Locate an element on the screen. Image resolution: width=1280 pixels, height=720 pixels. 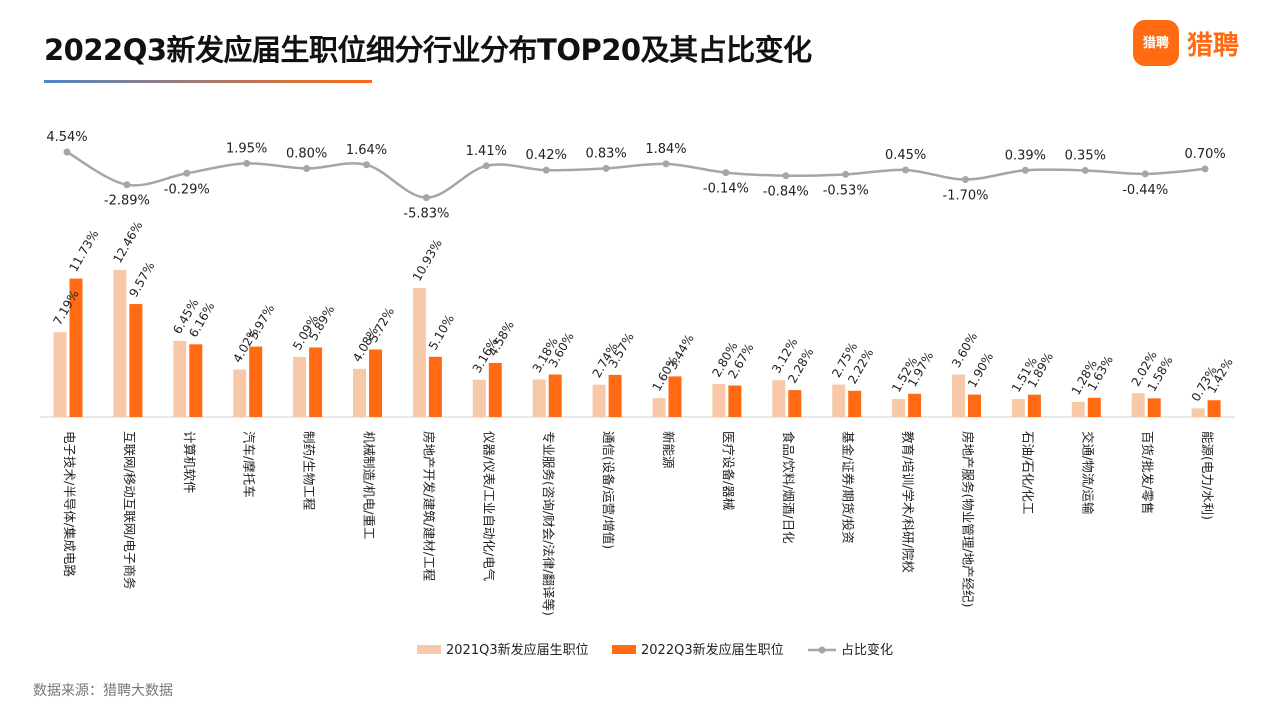
category-label: 教育/培训/学术/科研/院校 is located at coordinates (908, 502).